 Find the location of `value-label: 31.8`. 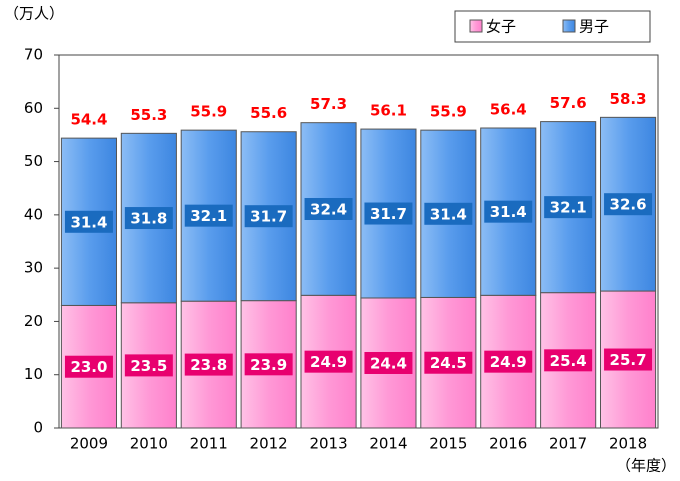

value-label: 31.8 is located at coordinates (148, 219).